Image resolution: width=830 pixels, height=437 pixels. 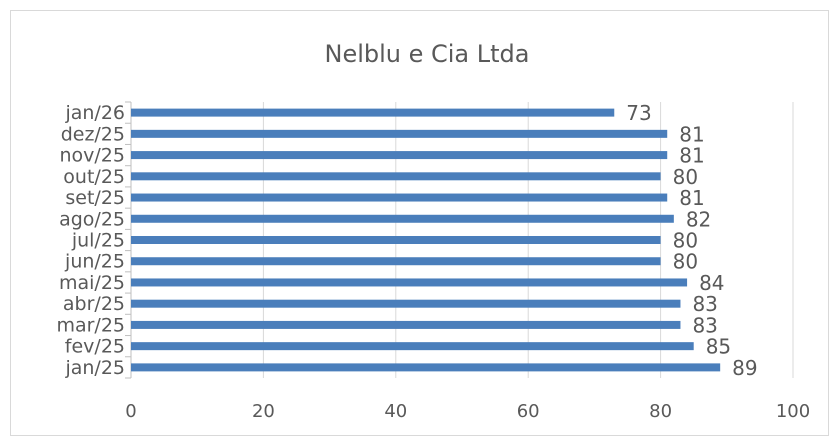 I want to click on data-label: 89, so click(x=744, y=368).